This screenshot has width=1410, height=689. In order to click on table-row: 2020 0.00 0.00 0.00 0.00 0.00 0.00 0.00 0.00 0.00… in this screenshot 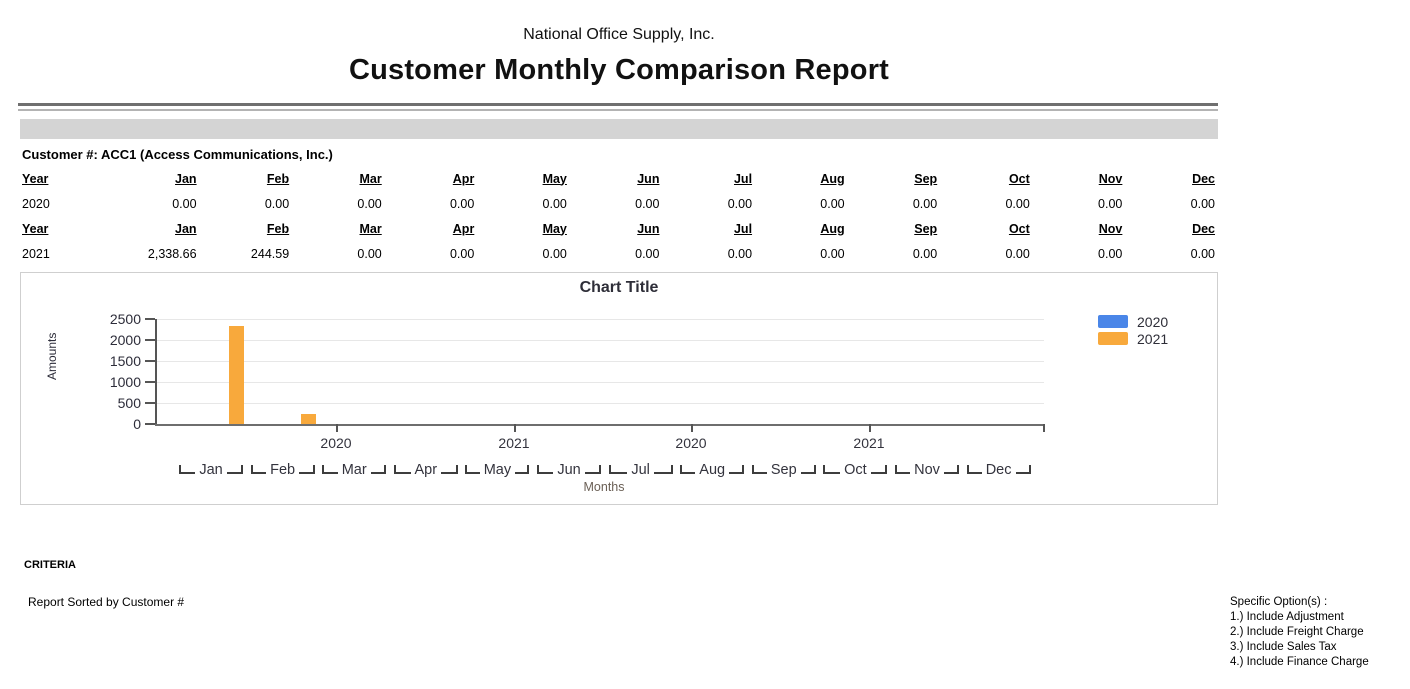, I will do `click(618, 203)`.